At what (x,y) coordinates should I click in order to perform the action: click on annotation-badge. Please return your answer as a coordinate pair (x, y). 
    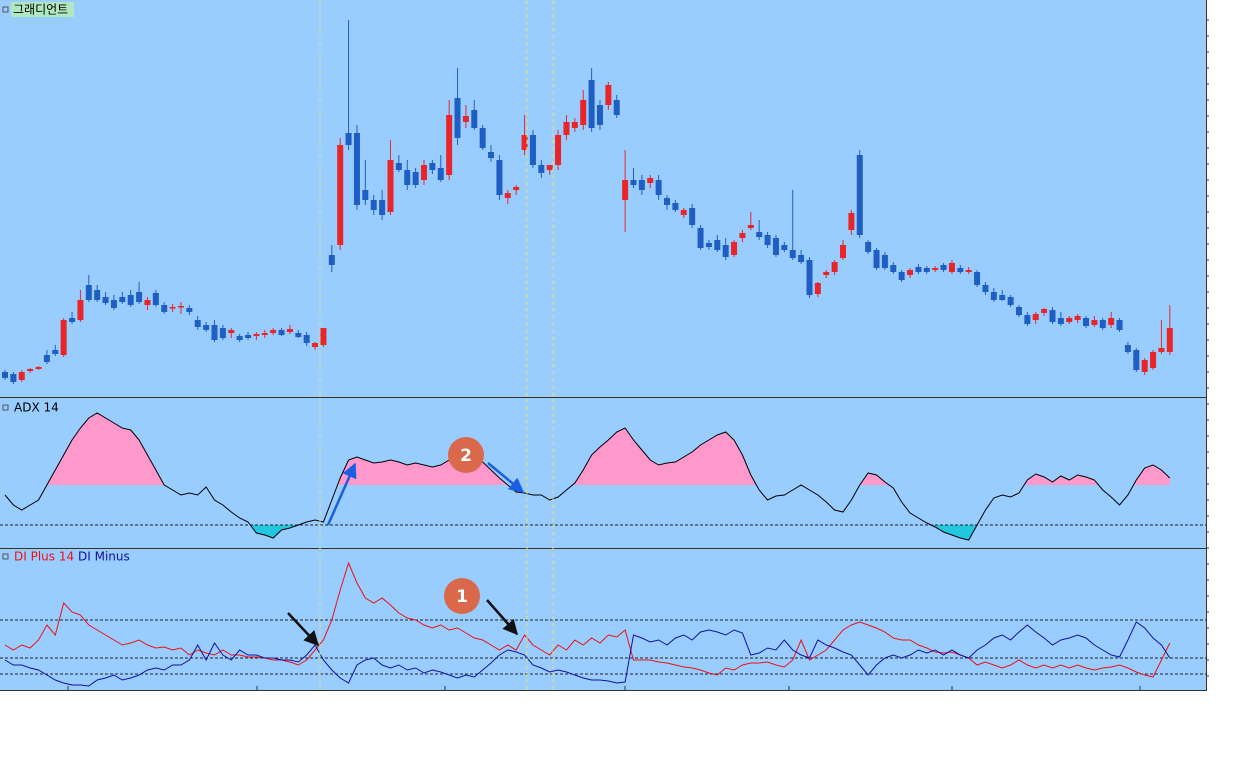
    Looking at the image, I should click on (466, 455).